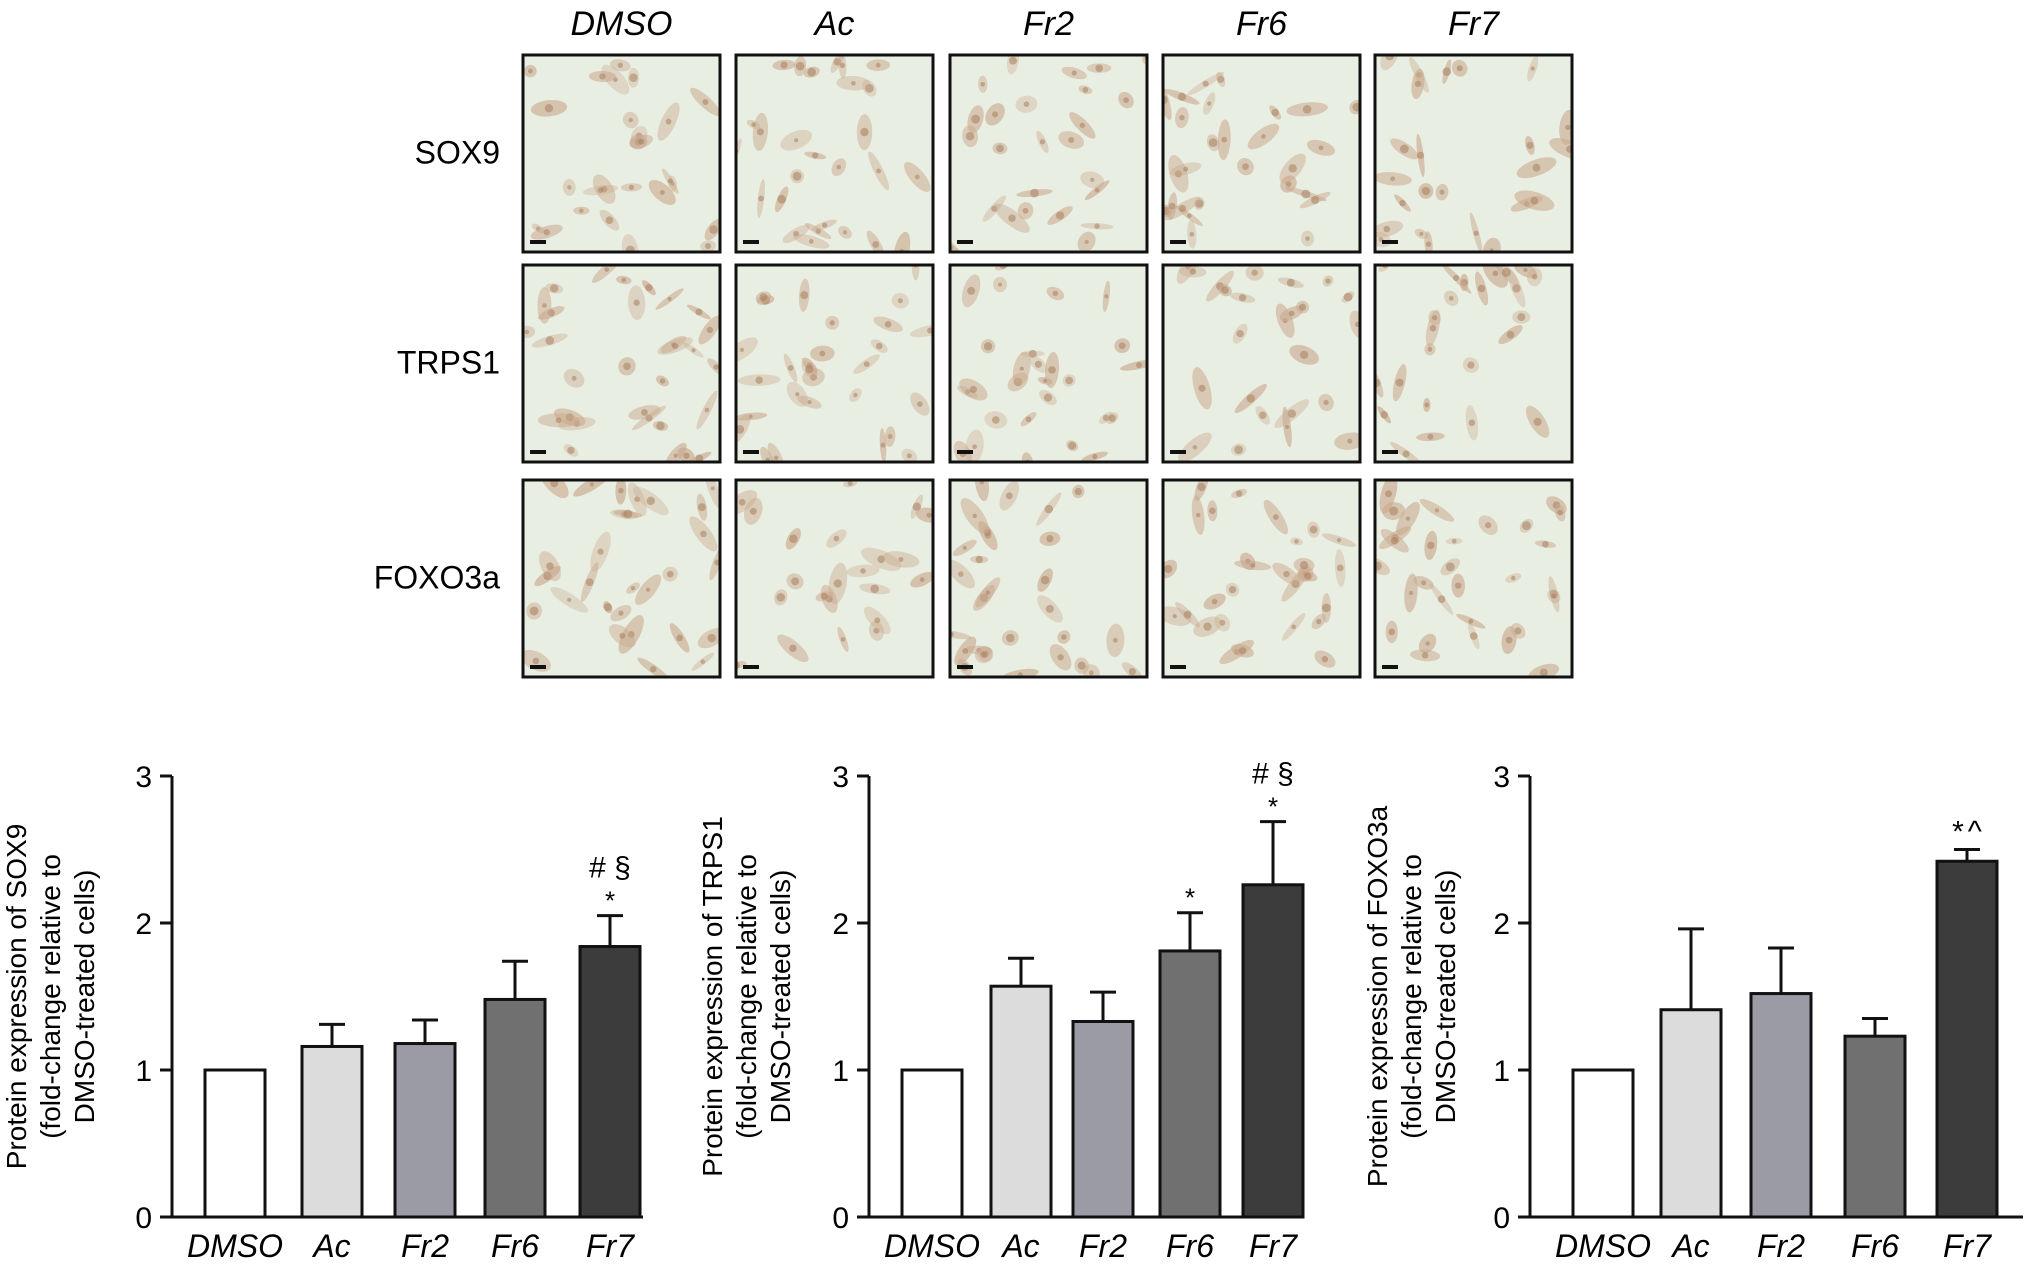 This screenshot has height=1272, width=2032. What do you see at coordinates (840, 1218) in the screenshot?
I see `y-tick-label: 0` at bounding box center [840, 1218].